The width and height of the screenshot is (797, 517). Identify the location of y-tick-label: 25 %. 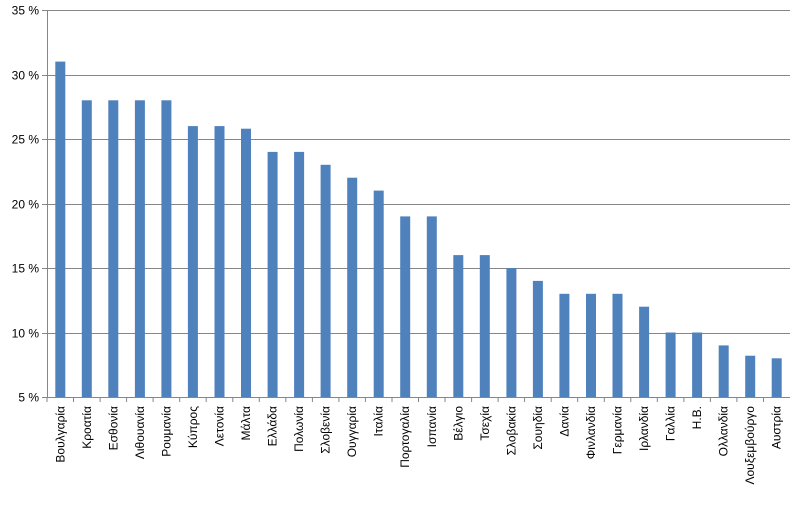
(26, 140).